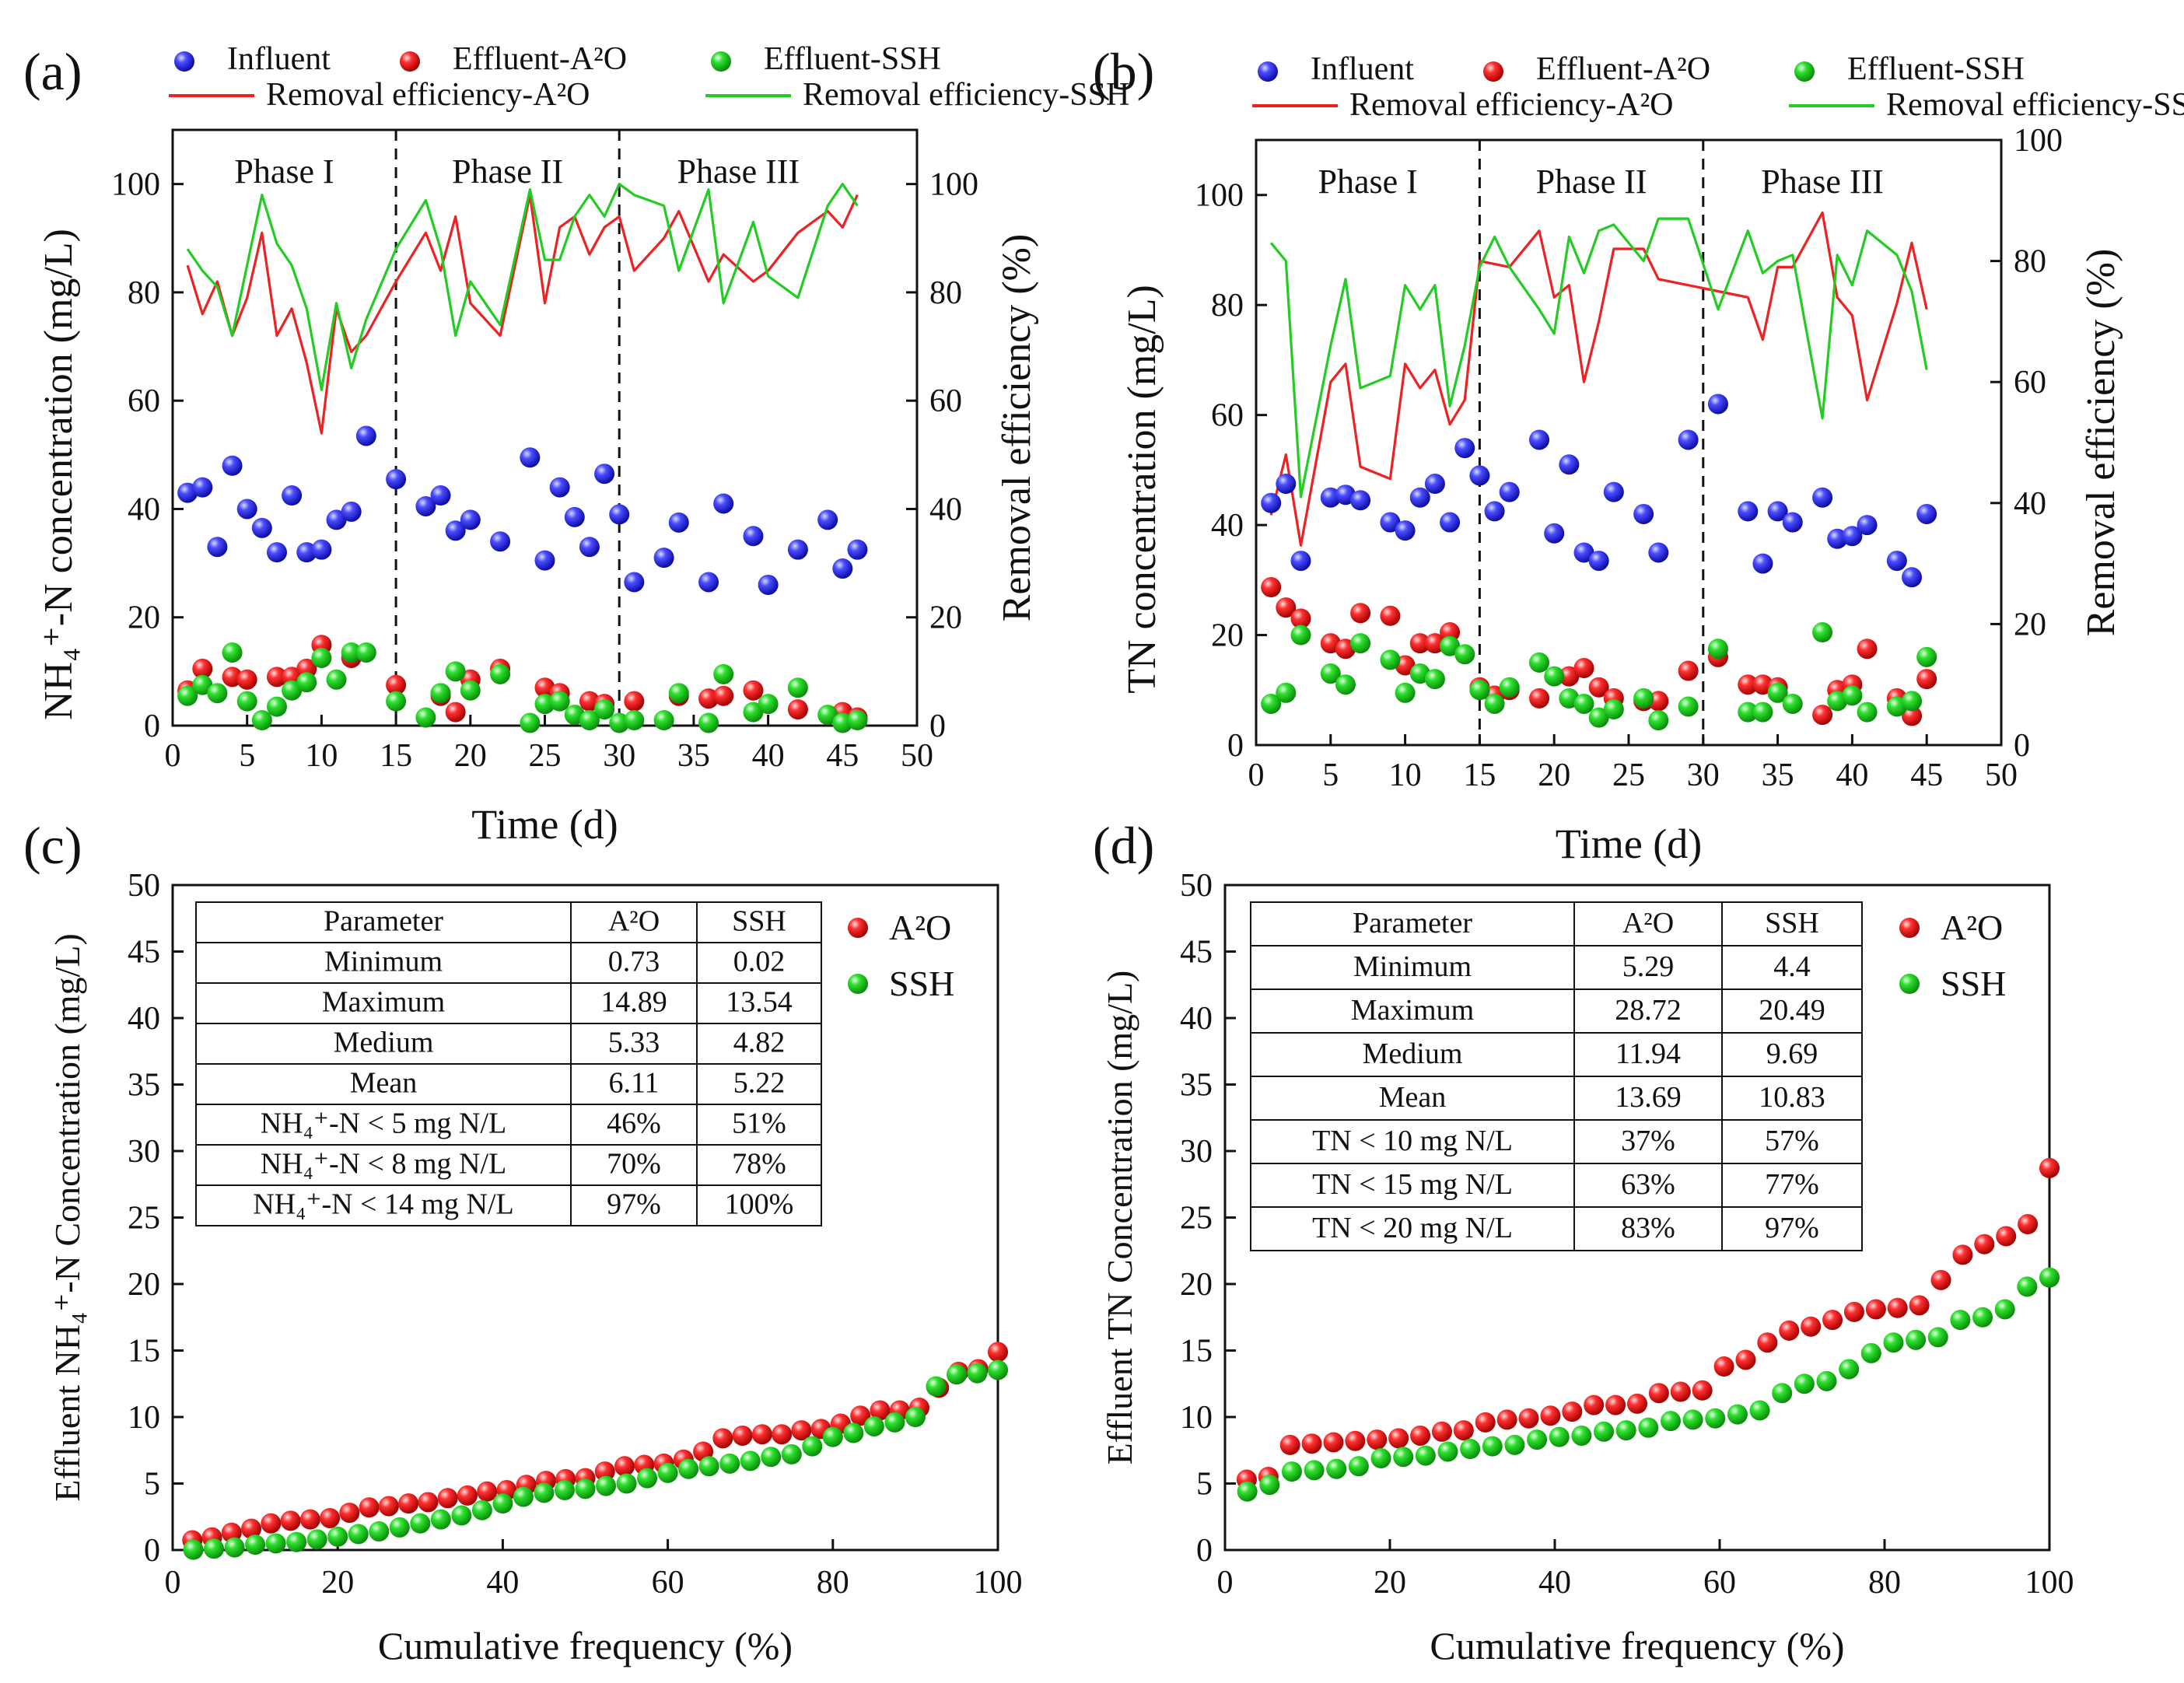 The width and height of the screenshot is (2184, 1683). Describe the element at coordinates (1591, 182) in the screenshot. I see `phase-label: Phase II` at that location.